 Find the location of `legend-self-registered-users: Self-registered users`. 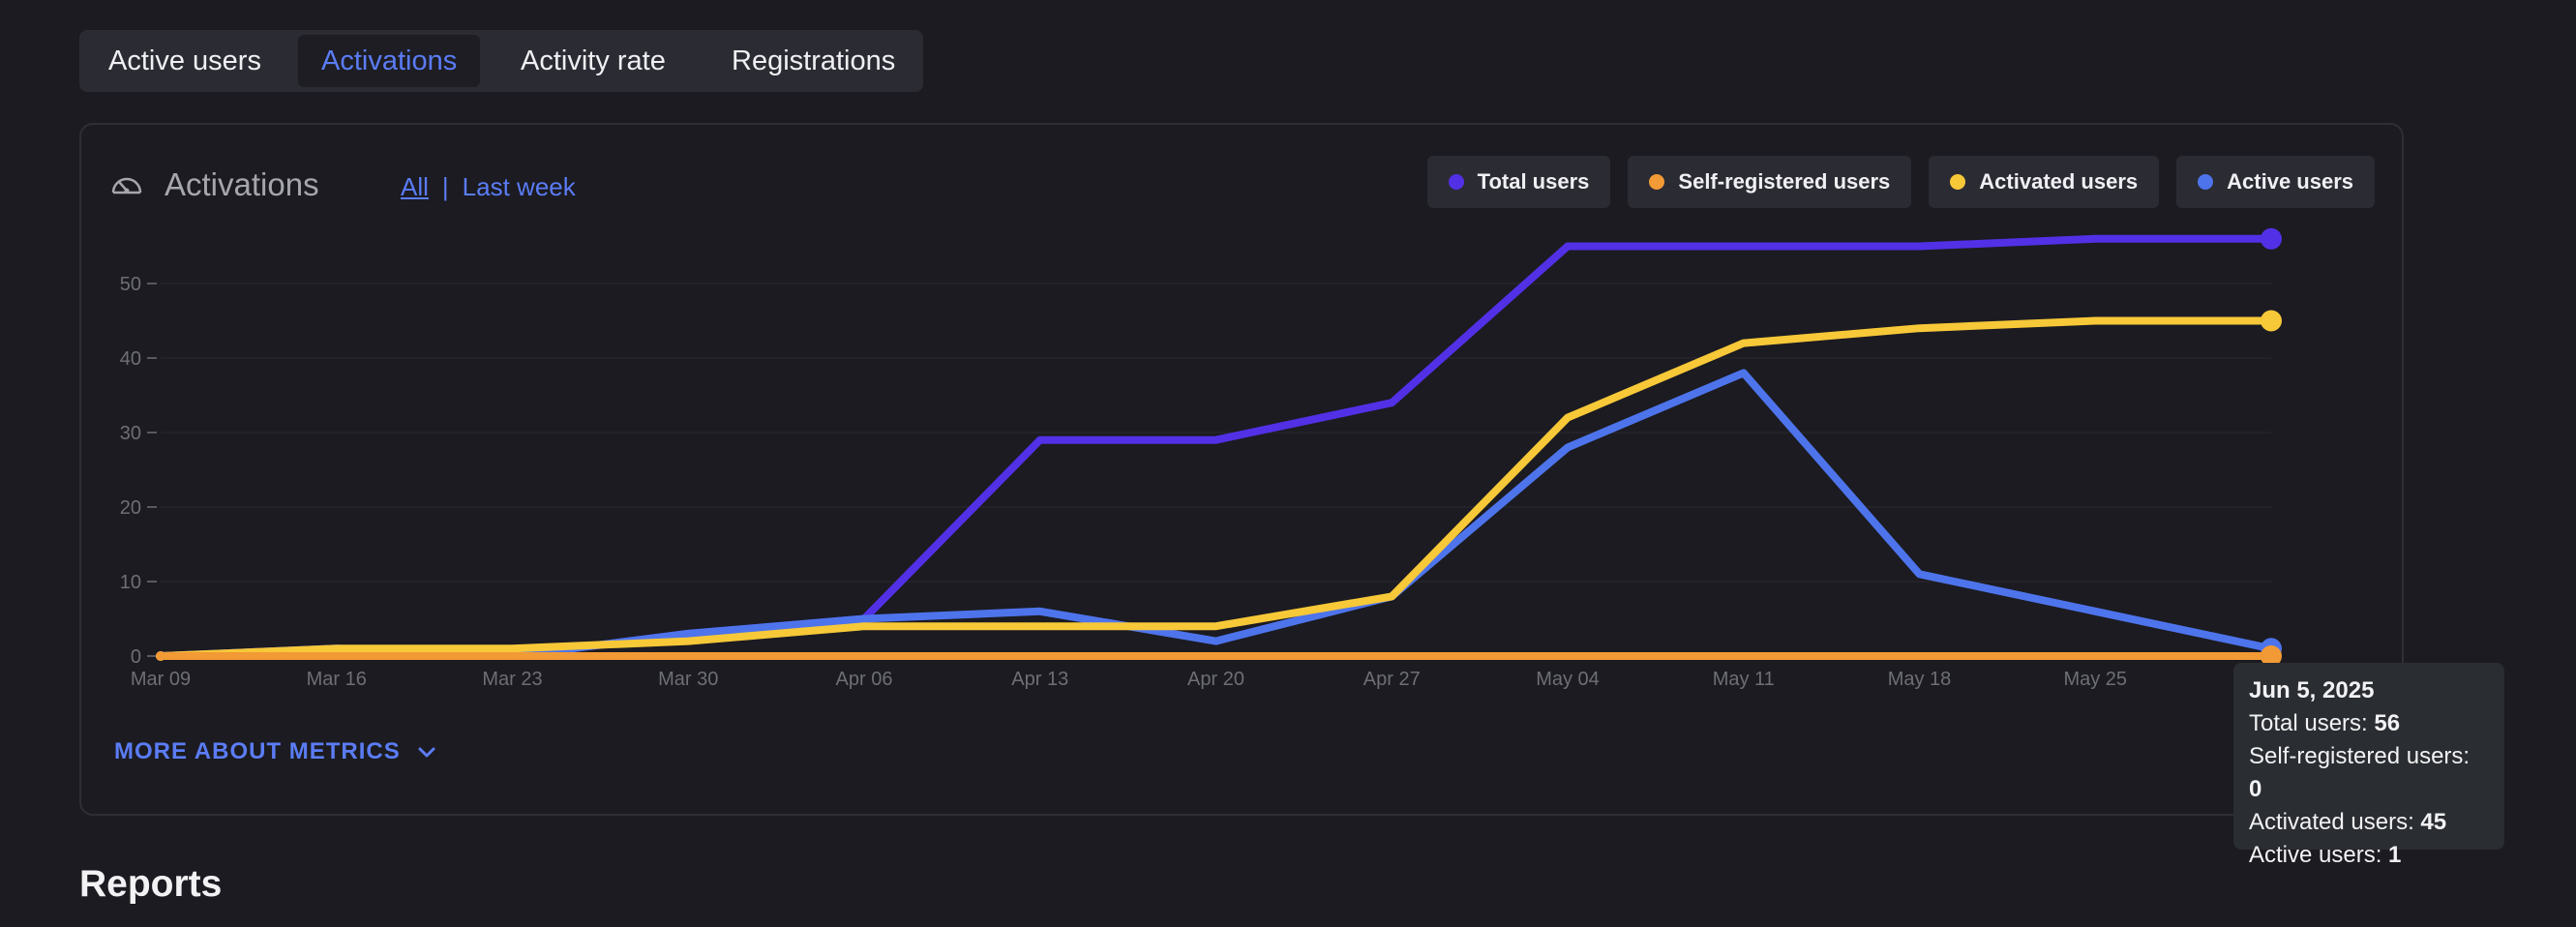

legend-self-registered-users: Self-registered users is located at coordinates (1770, 182).